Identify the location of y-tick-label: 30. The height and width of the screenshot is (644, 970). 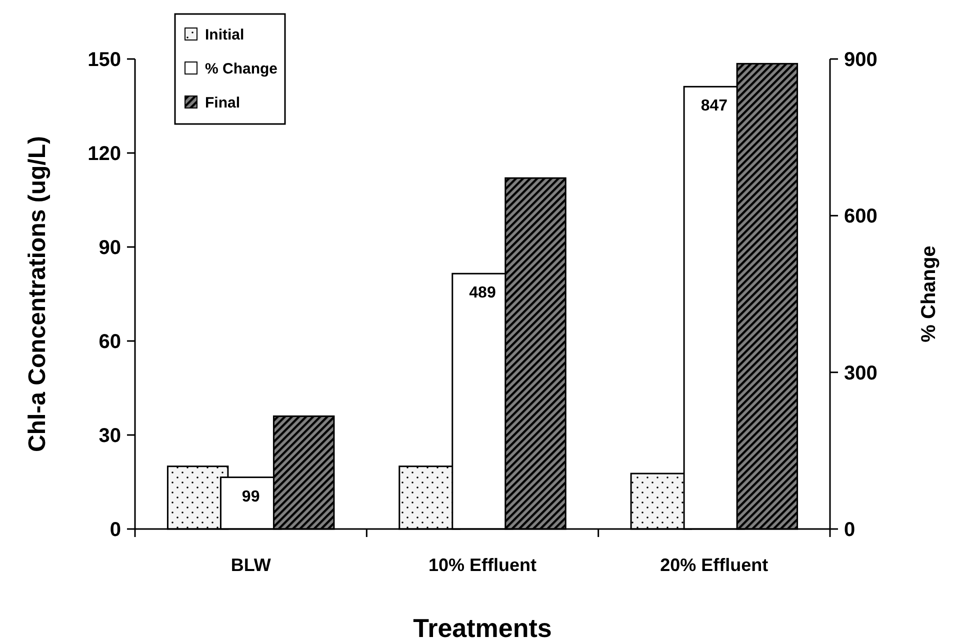
(109, 436).